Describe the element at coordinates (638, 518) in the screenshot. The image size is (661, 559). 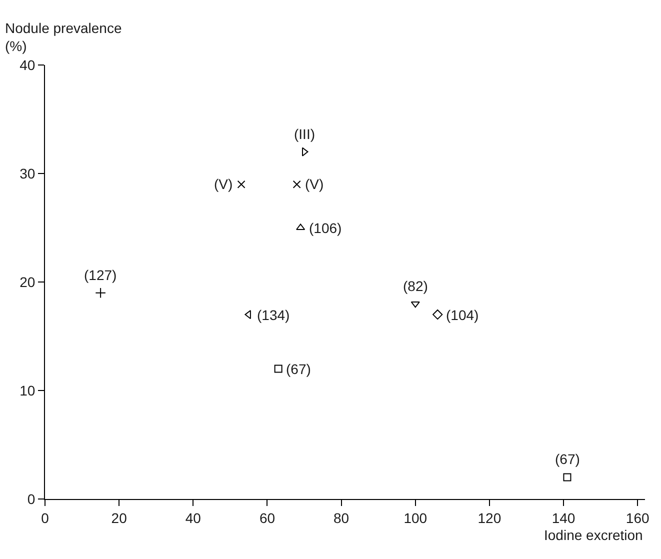
I see `x-tick-label: 160` at that location.